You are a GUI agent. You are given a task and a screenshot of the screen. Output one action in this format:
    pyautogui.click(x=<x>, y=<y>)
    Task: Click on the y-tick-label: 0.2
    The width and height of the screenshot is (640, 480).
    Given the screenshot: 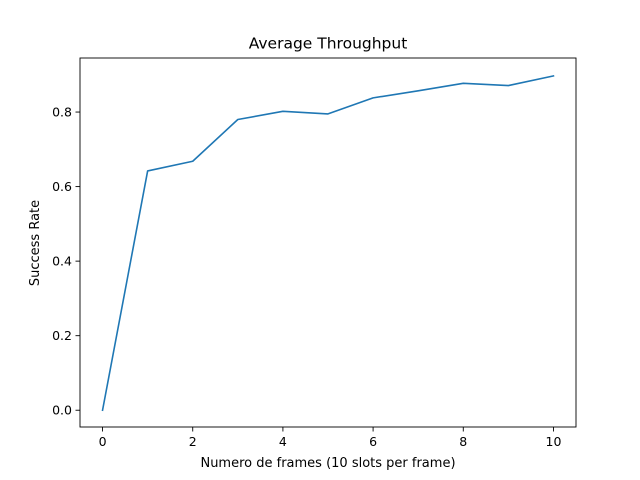 What is the action you would take?
    pyautogui.click(x=62, y=335)
    